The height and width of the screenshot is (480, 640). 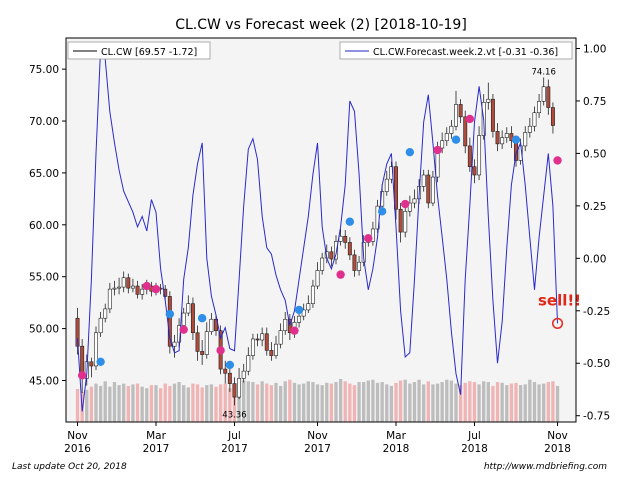 I want to click on current-sell-marker, so click(x=557, y=323).